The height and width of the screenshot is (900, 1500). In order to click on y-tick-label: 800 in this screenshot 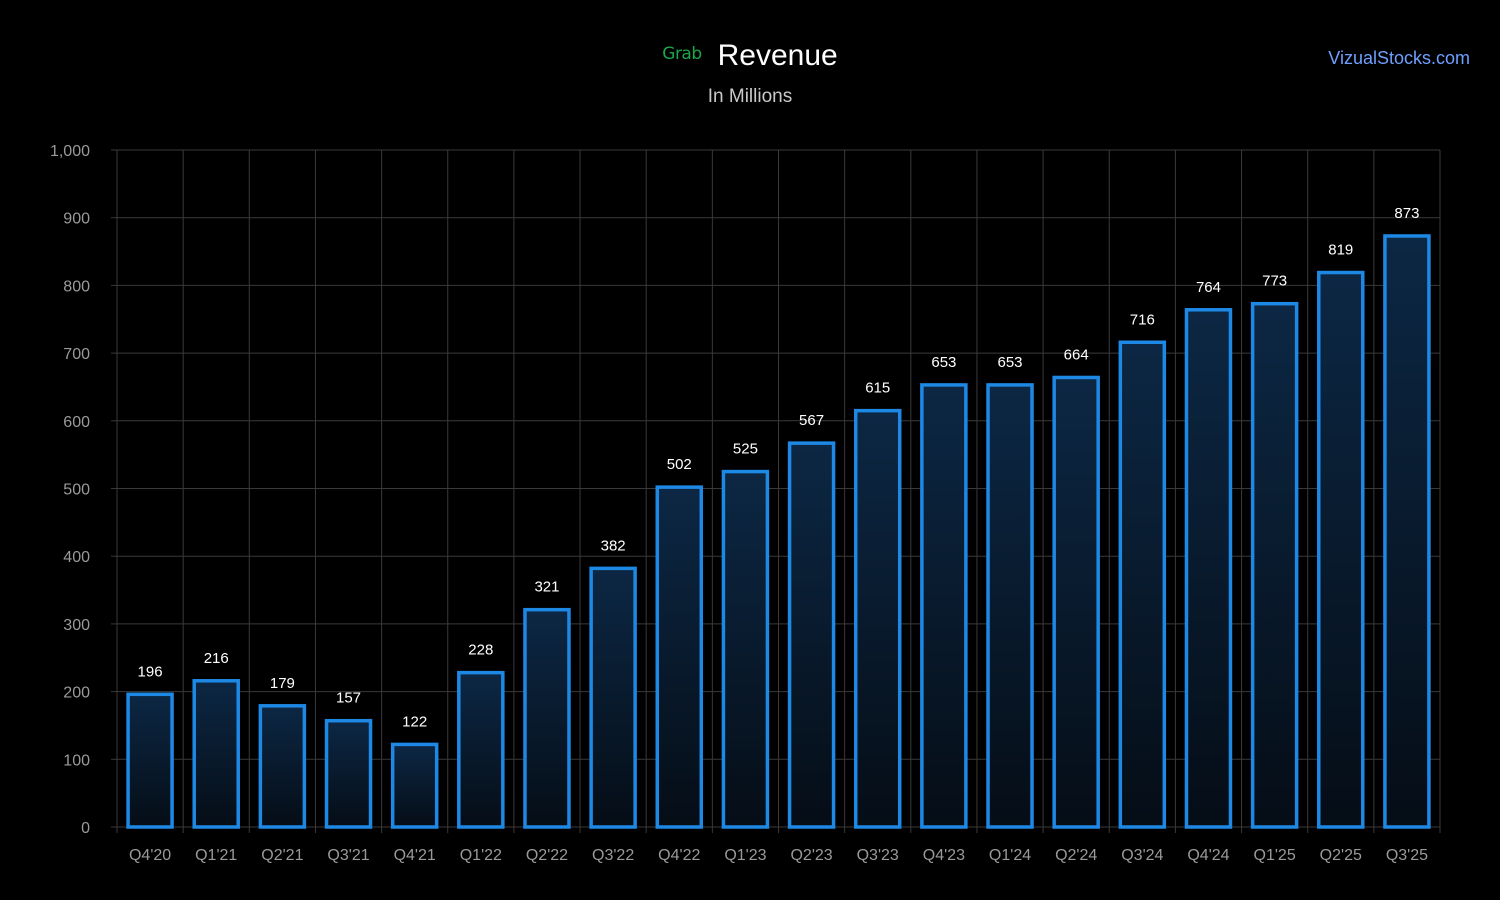, I will do `click(76, 286)`.